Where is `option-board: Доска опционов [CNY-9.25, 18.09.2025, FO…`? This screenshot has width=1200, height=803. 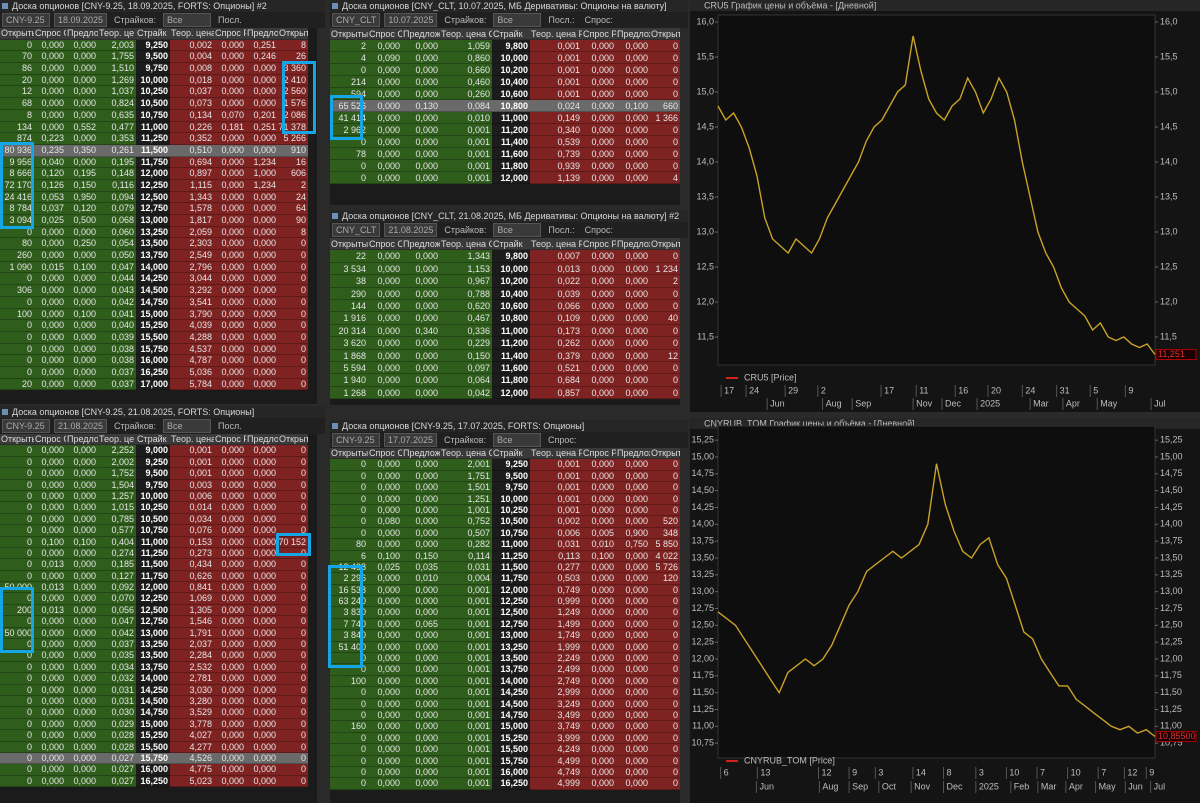
option-board: Доска опционов [CNY-9.25, 18.09.2025, FO… is located at coordinates (162, 202).